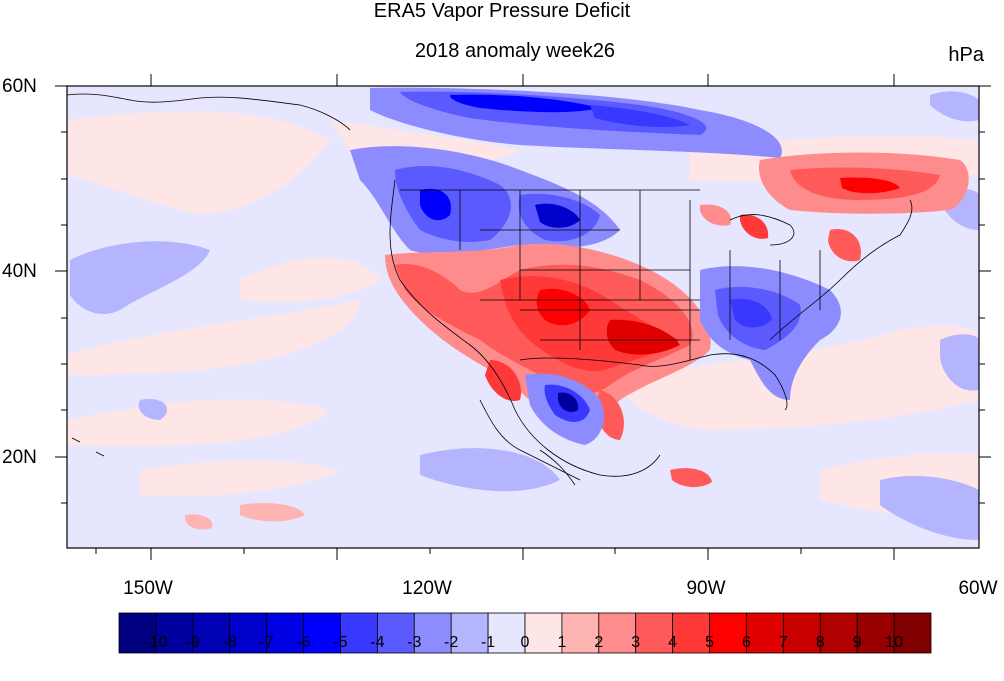 This screenshot has height=681, width=1004. What do you see at coordinates (562, 642) in the screenshot?
I see `colorbar-tick-label: 1` at bounding box center [562, 642].